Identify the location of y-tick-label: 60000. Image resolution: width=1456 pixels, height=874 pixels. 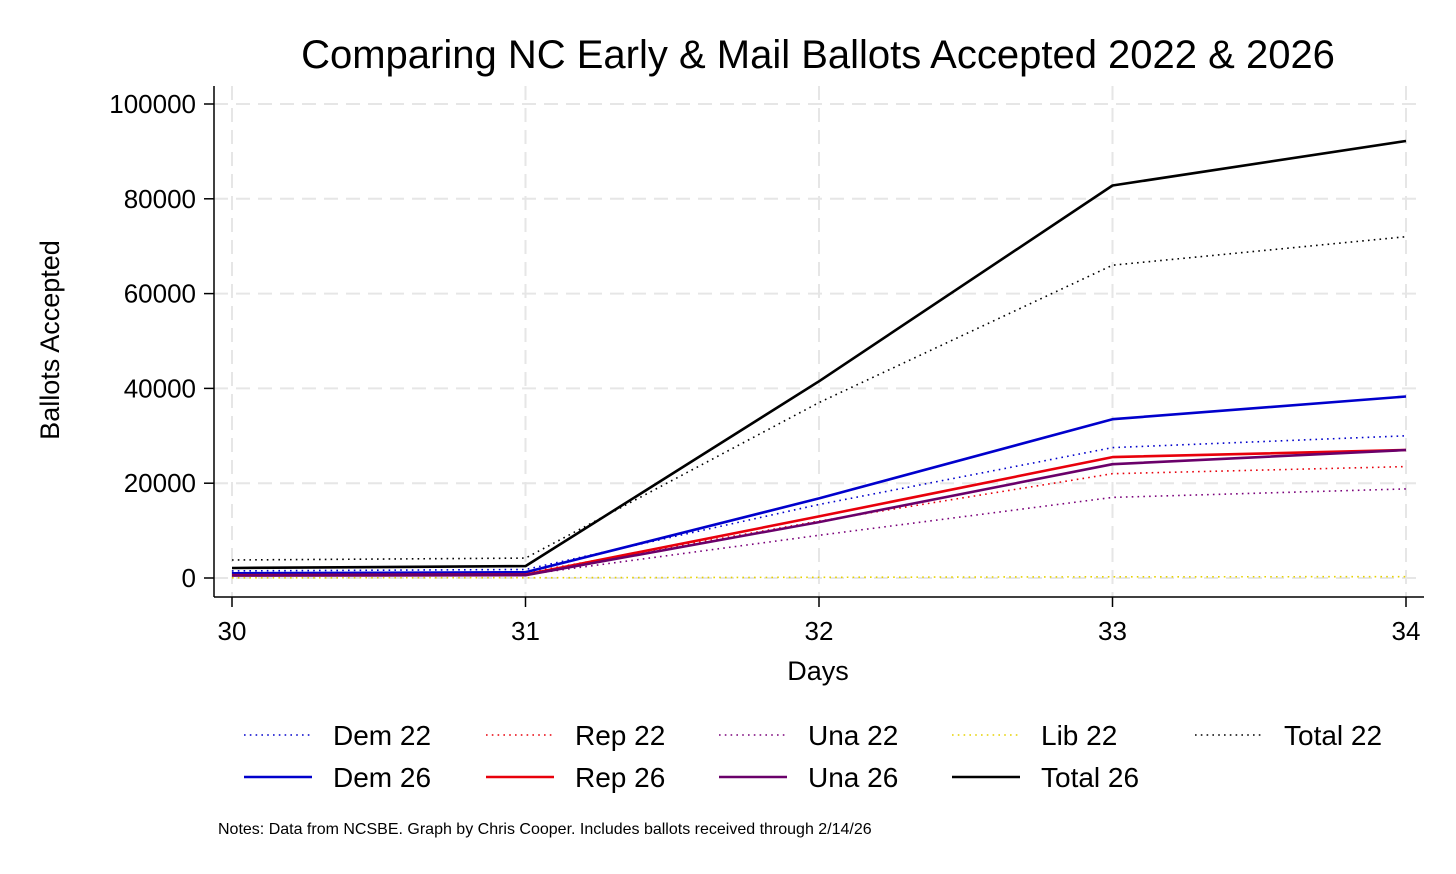
(160, 294).